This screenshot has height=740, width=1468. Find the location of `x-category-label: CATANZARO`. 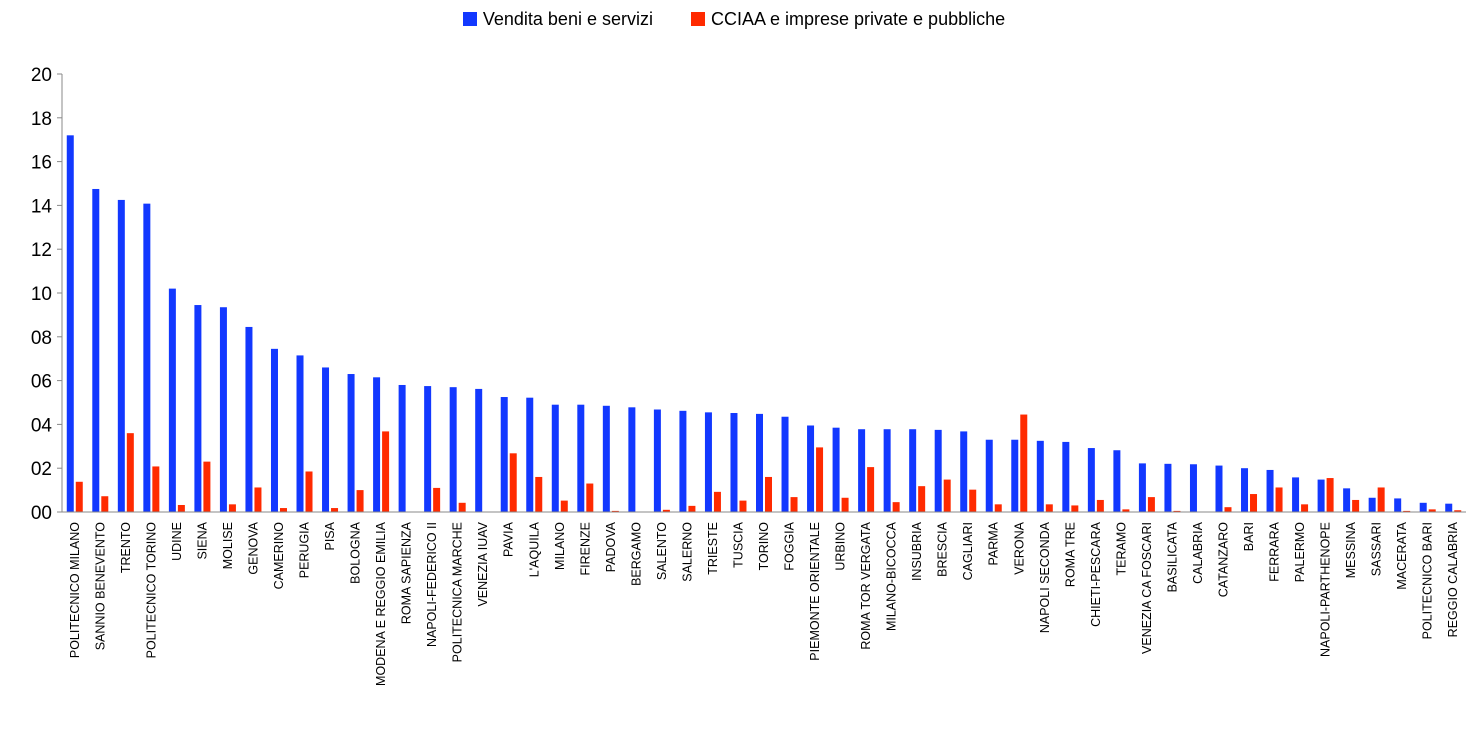

x-category-label: CATANZARO is located at coordinates (1223, 560).